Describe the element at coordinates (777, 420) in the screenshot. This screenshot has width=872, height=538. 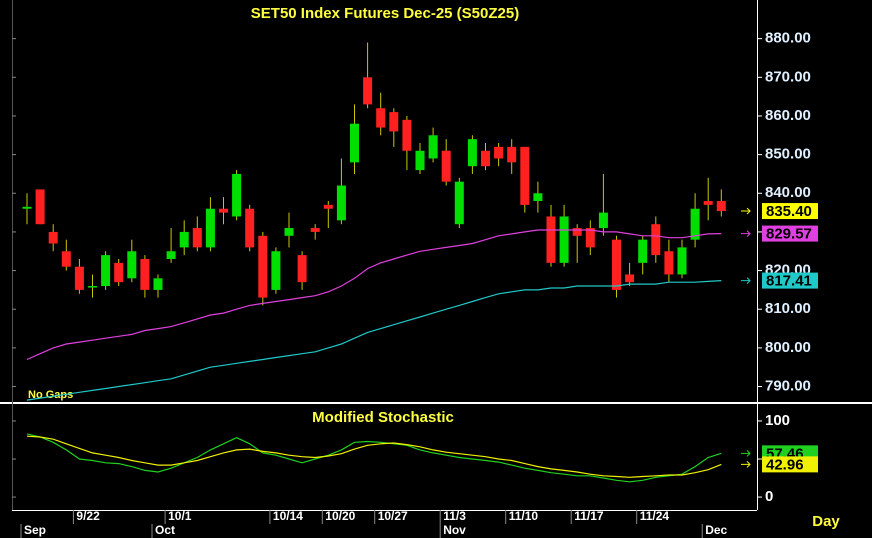
I see `y-tick-label: 100` at that location.